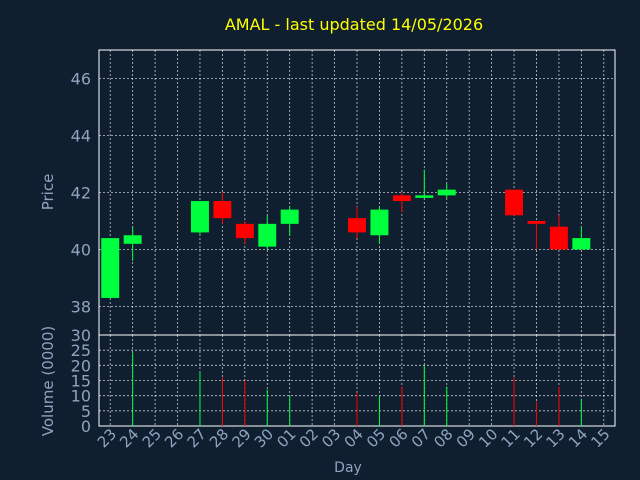  What do you see at coordinates (81, 193) in the screenshot?
I see `price-tick-label: 42` at bounding box center [81, 193].